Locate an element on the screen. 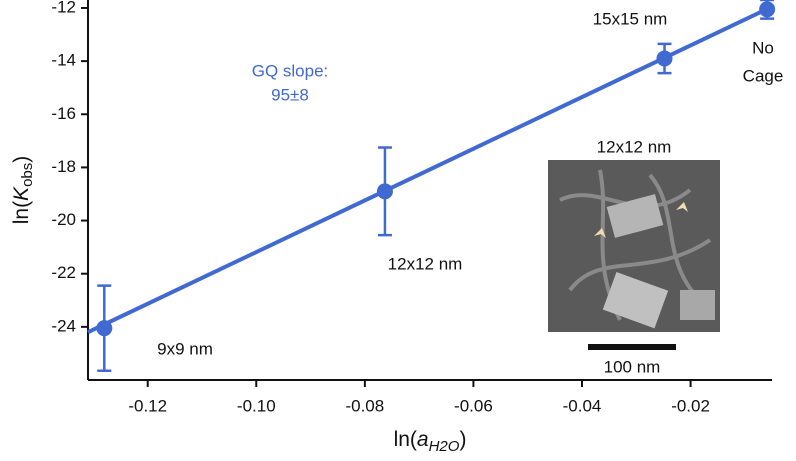 The height and width of the screenshot is (461, 796). x-axis-label: ln(aH2O) is located at coordinates (430, 441).